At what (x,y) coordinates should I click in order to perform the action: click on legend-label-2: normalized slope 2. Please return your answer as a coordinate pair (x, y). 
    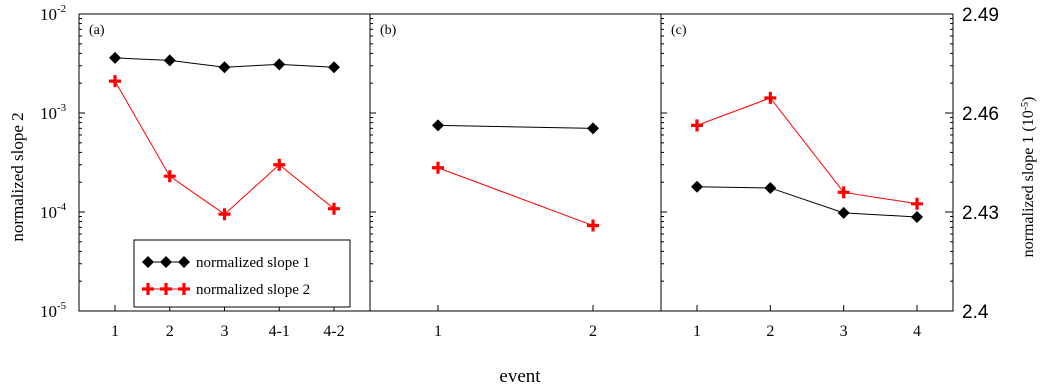
    Looking at the image, I should click on (253, 290).